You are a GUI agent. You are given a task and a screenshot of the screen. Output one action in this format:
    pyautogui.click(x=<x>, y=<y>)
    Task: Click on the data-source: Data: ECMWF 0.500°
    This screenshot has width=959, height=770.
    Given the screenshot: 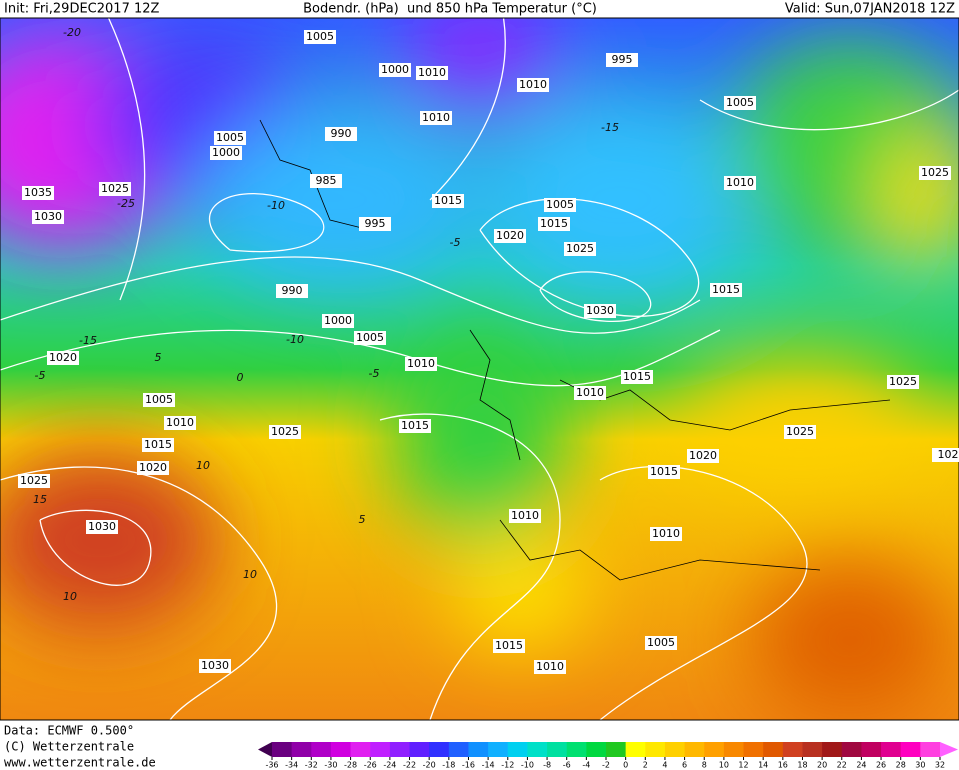 What is the action you would take?
    pyautogui.click(x=69, y=731)
    